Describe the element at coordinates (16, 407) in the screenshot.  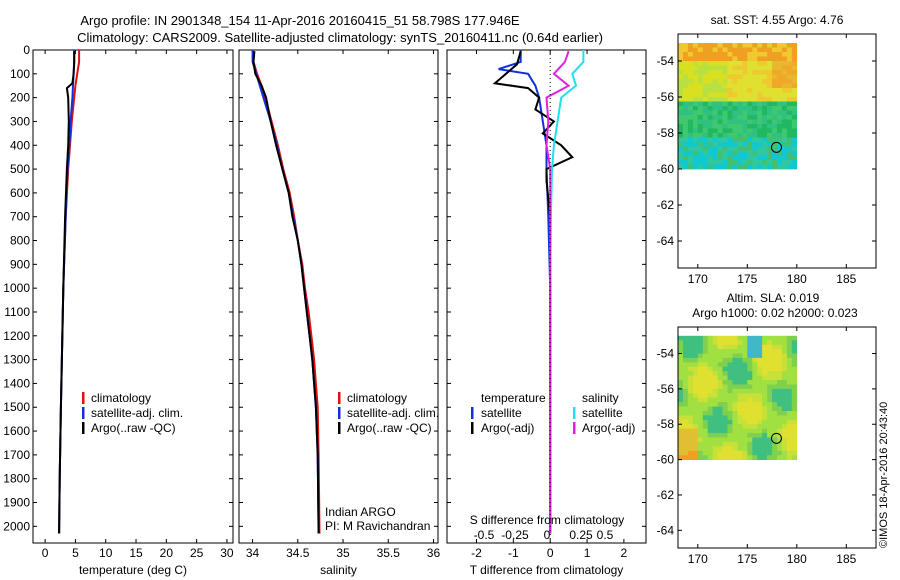
I see `depth-tick-label: 1500` at that location.